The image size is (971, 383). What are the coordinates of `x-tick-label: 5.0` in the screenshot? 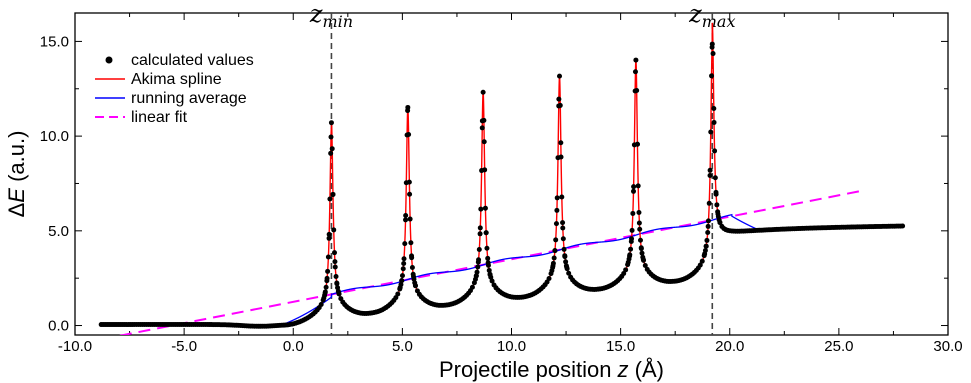 It's located at (402, 346).